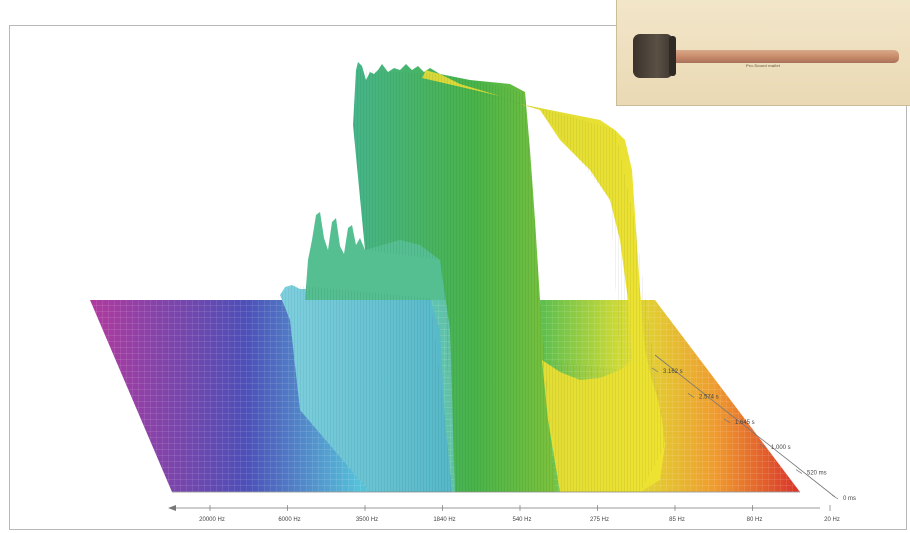  What do you see at coordinates (289, 520) in the screenshot?
I see `x-tick-label: 6000 Hz` at bounding box center [289, 520].